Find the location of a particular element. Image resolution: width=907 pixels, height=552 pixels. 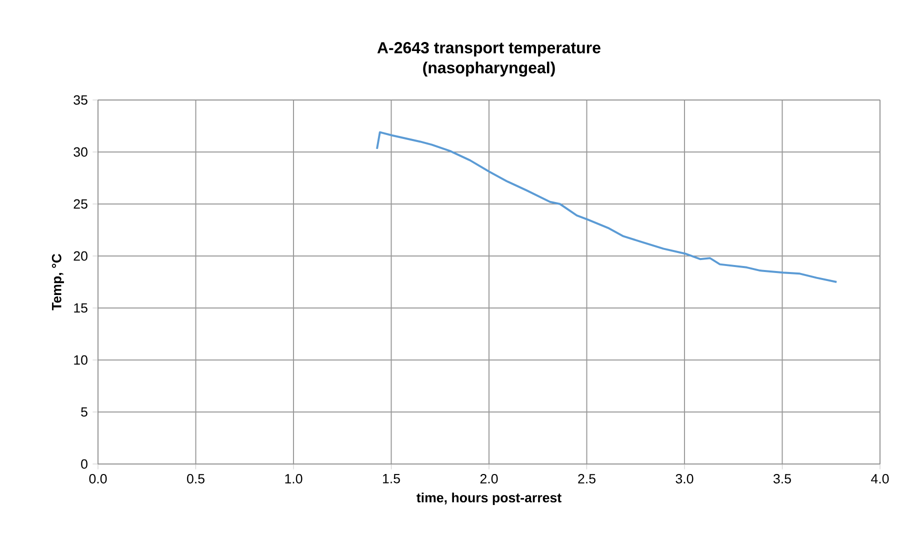

y-axis-title: Temp, °C is located at coordinates (58, 282).